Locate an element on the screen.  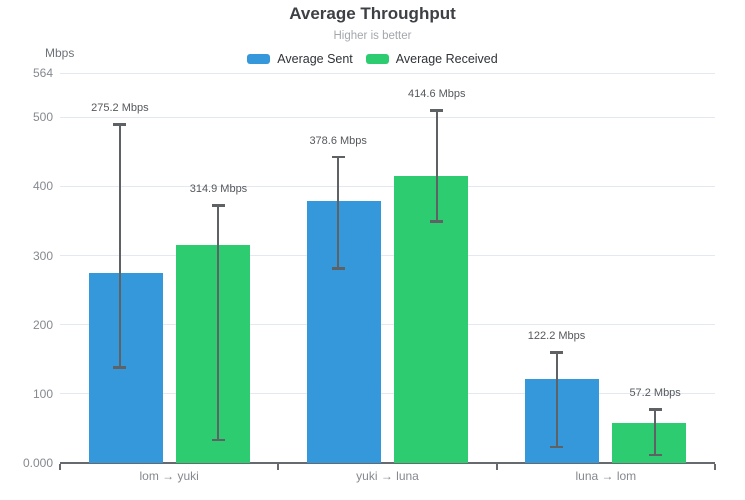
bar-value-label: 57.2 Mbps is located at coordinates (655, 393).